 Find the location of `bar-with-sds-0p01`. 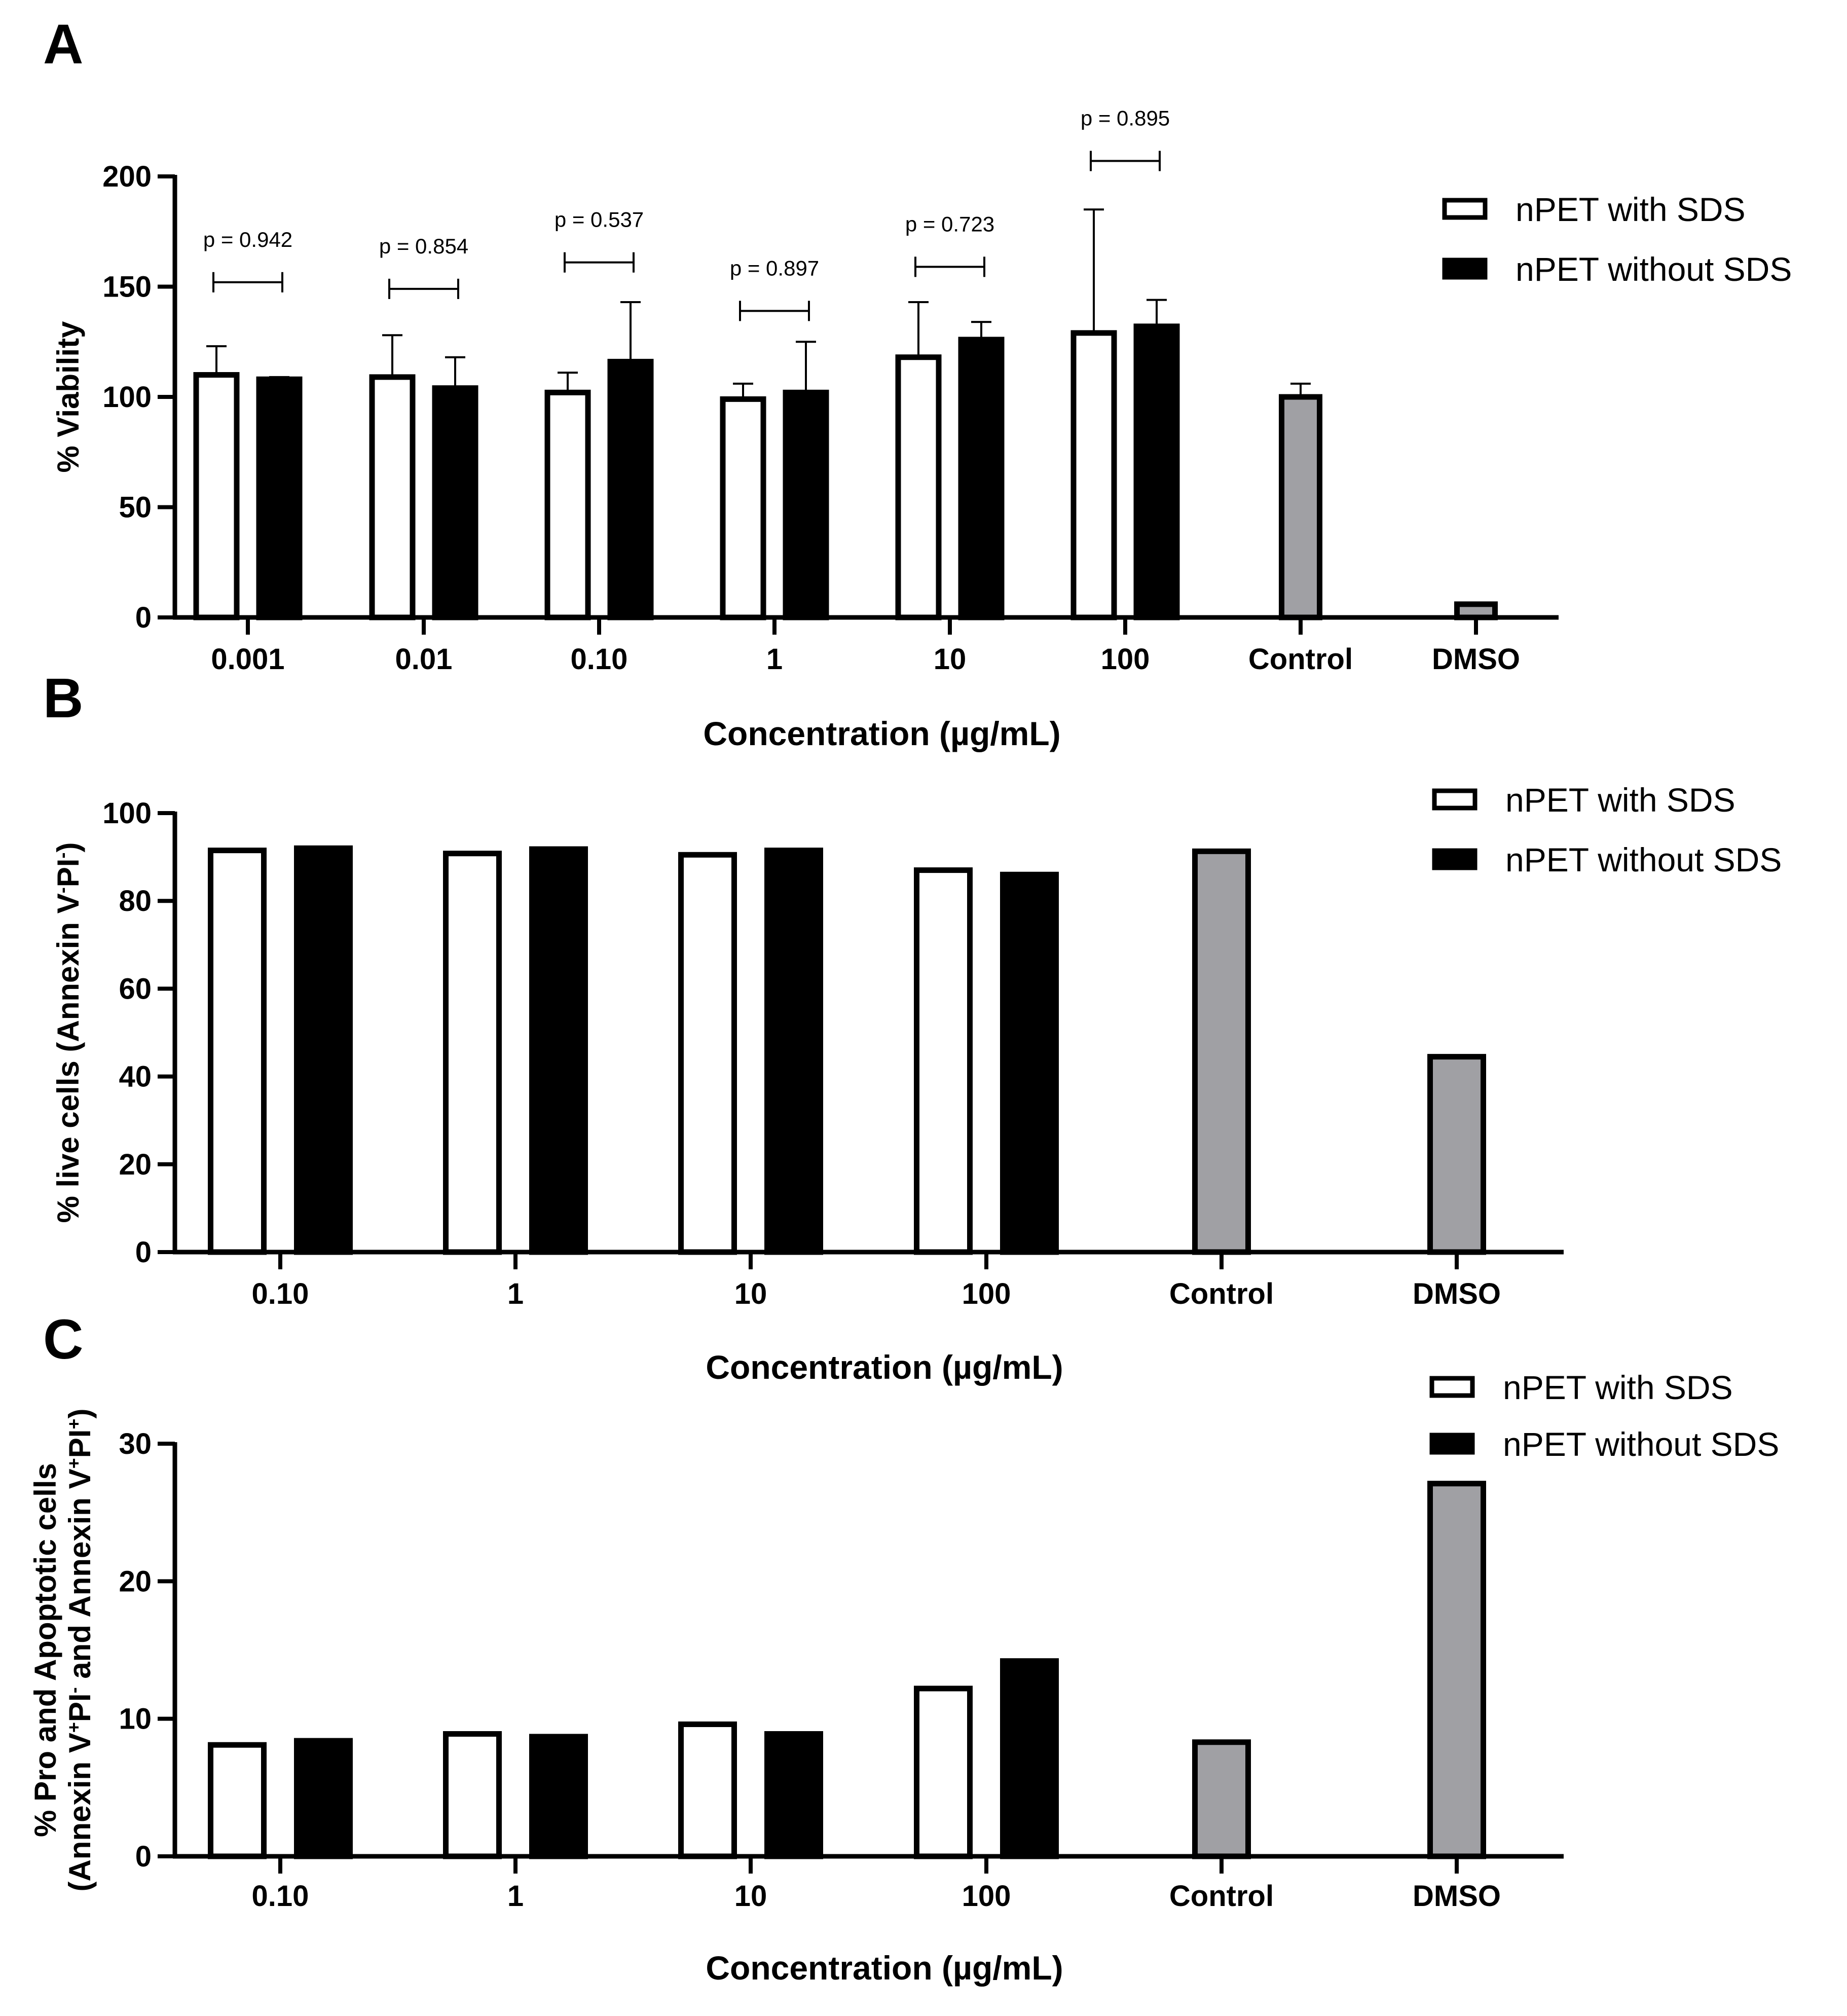

bar-with-sds-0p01 is located at coordinates (392, 497).